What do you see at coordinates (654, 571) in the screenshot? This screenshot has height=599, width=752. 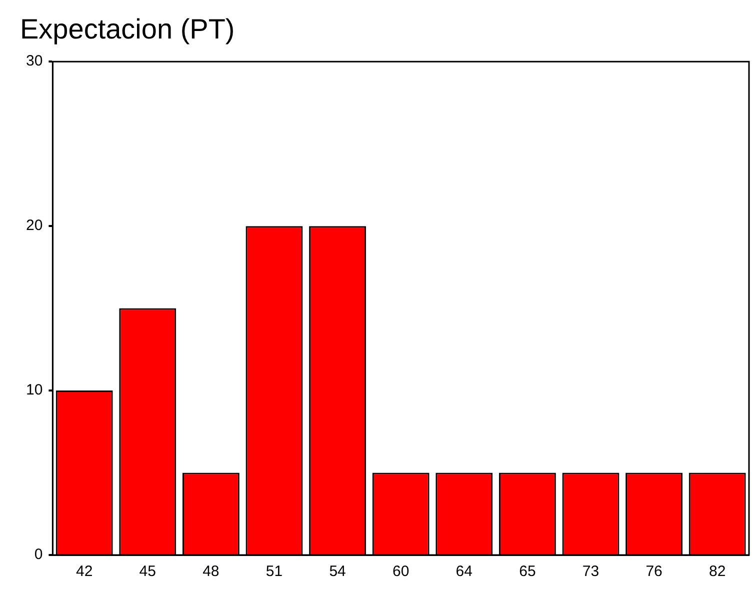 I see `x-tick-label: 76` at bounding box center [654, 571].